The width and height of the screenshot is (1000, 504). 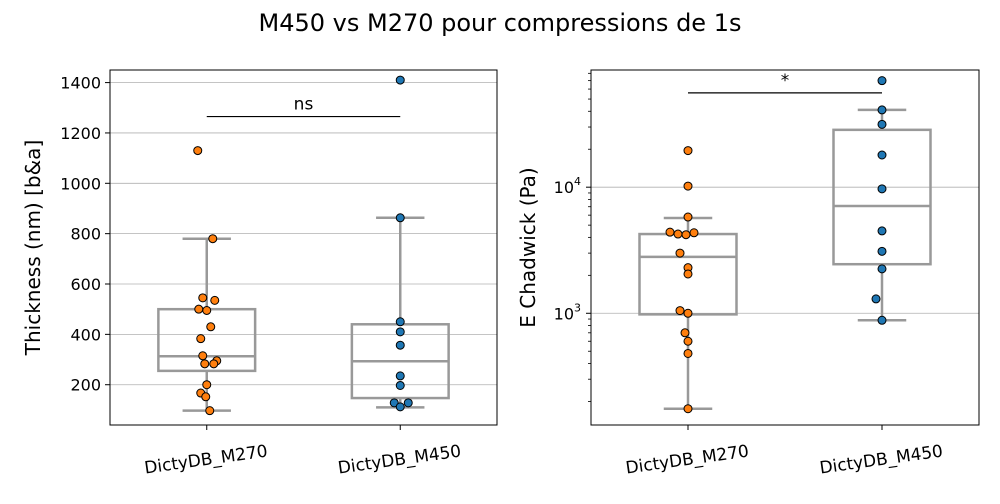 What do you see at coordinates (528, 247) in the screenshot?
I see `chadwick-ylabel: E Chadwick (Pa)` at bounding box center [528, 247].